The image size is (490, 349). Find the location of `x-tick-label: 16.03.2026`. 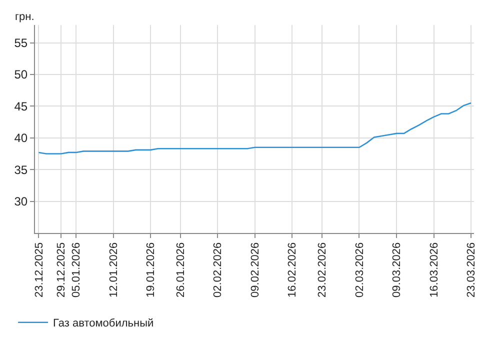

x-tick-label: 16.03.2026 is located at coordinates (434, 270).